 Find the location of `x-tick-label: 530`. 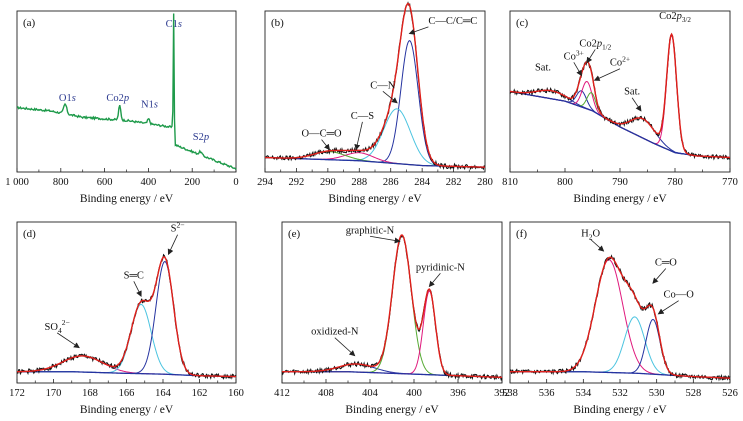

x-tick-label: 530 is located at coordinates (657, 393).